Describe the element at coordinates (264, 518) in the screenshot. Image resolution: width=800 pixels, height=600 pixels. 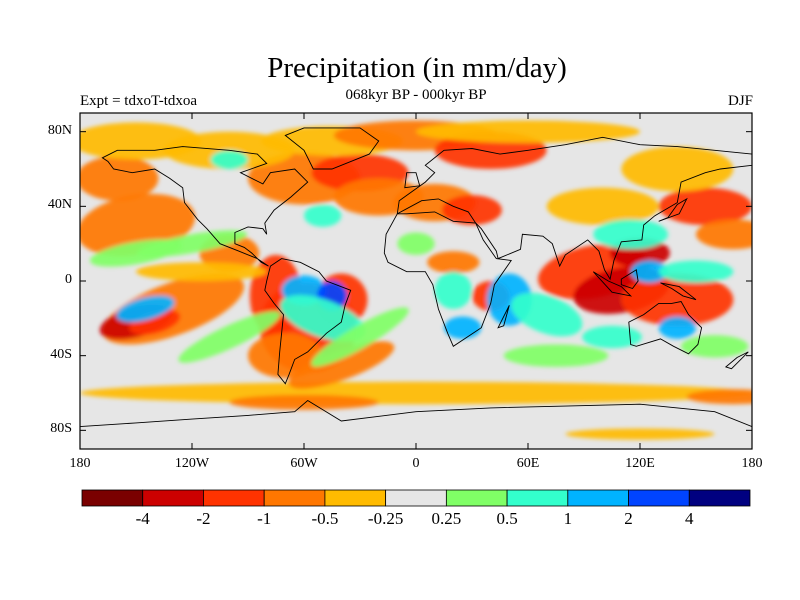
I see `colorbar-label: -1` at that location.